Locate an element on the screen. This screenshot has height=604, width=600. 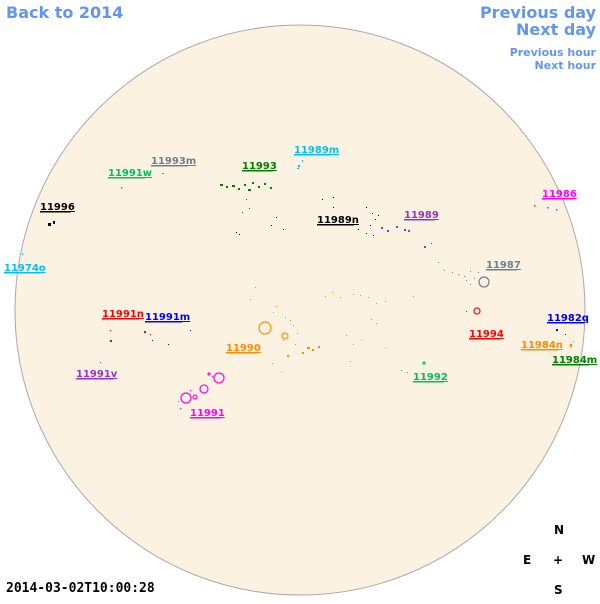
previous-day-link: Previous day is located at coordinates (537, 12).